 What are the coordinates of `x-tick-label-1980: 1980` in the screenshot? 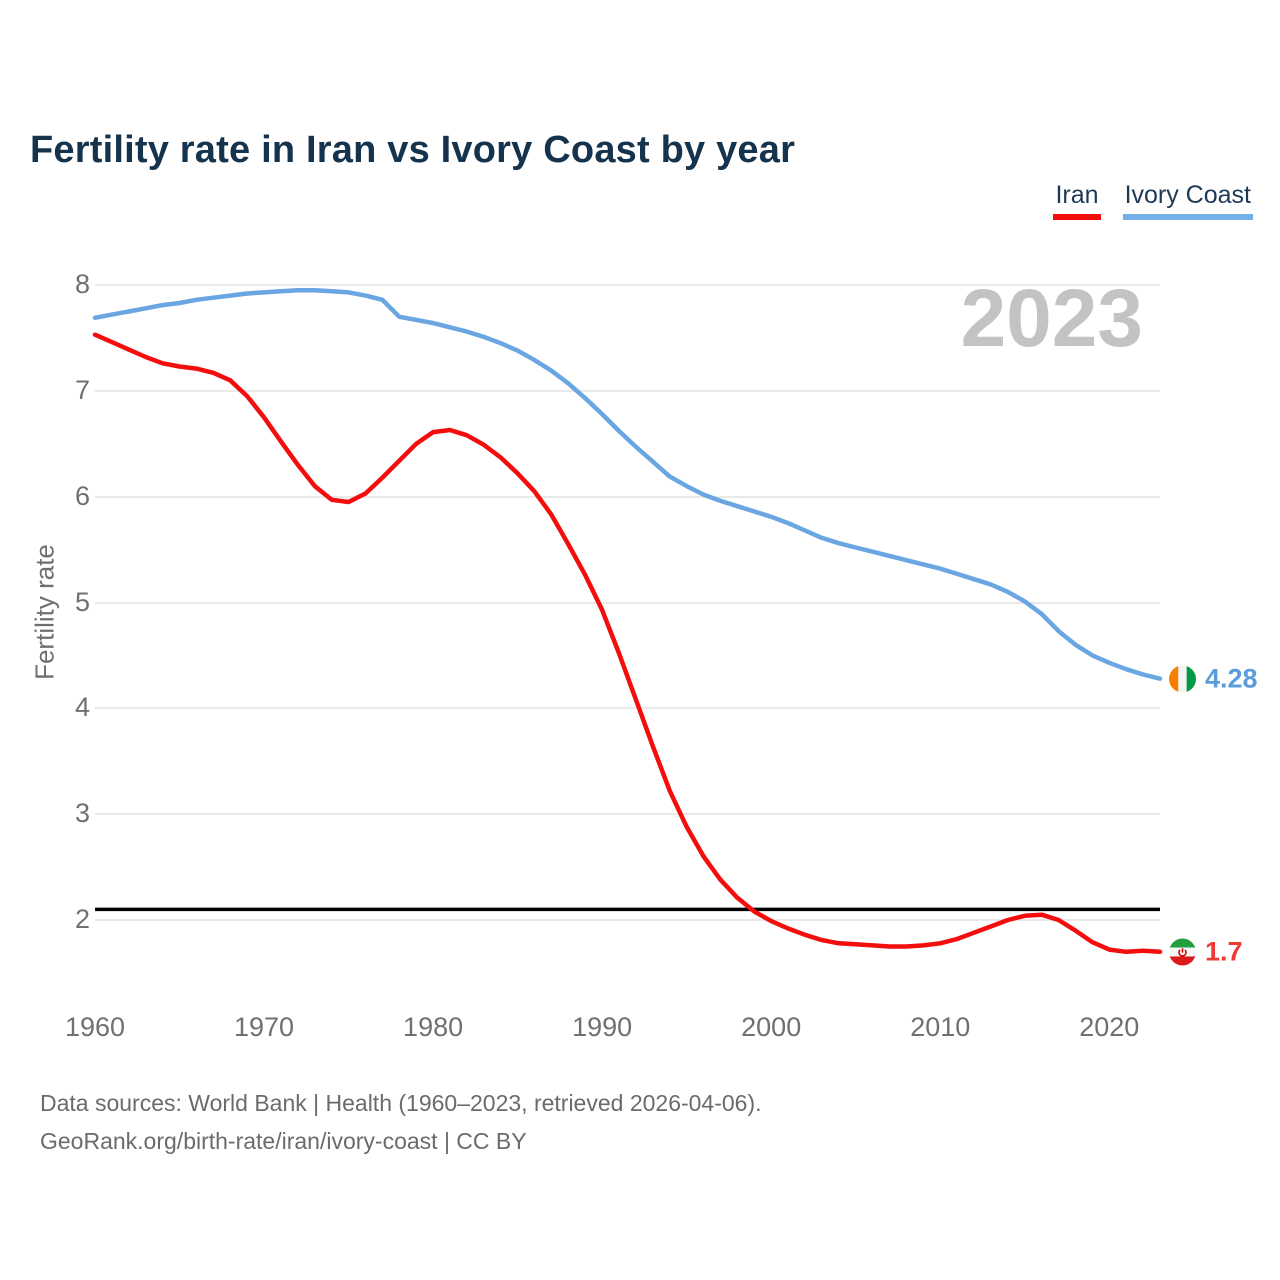 It's located at (433, 1027).